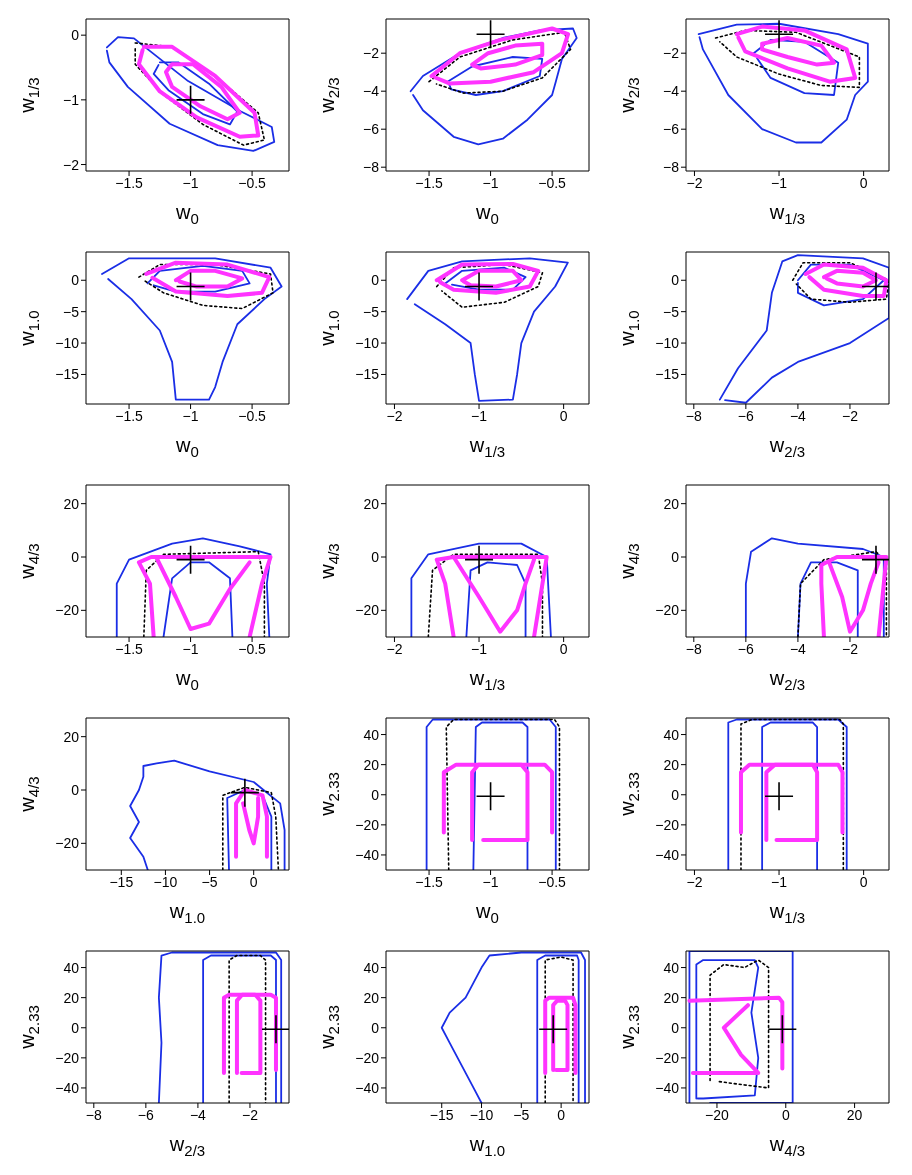 The image size is (912, 1175). Describe the element at coordinates (671, 91) in the screenshot. I see `y-tick-label: −4` at that location.